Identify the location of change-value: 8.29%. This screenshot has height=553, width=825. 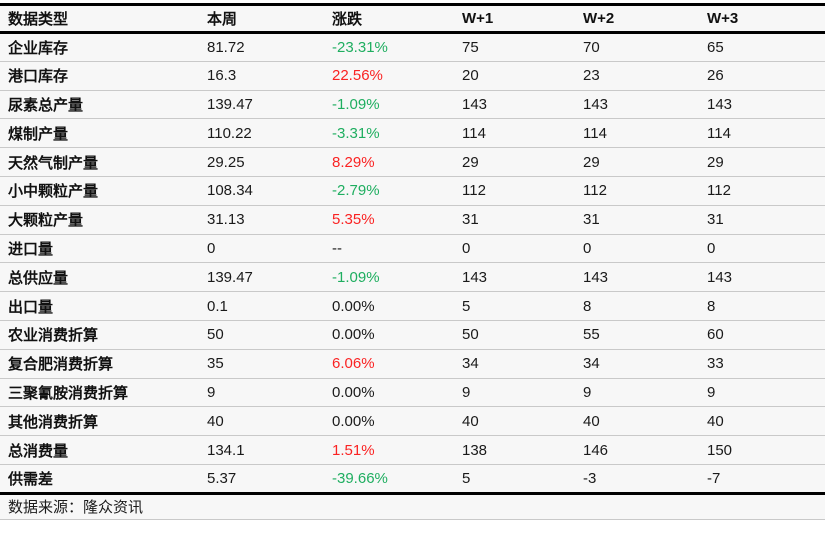
(397, 162).